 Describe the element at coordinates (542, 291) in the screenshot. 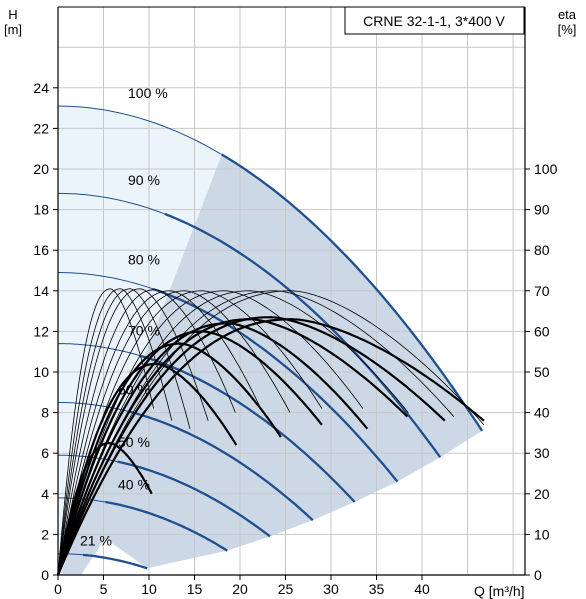

I see `eta-tick-label: 70` at that location.